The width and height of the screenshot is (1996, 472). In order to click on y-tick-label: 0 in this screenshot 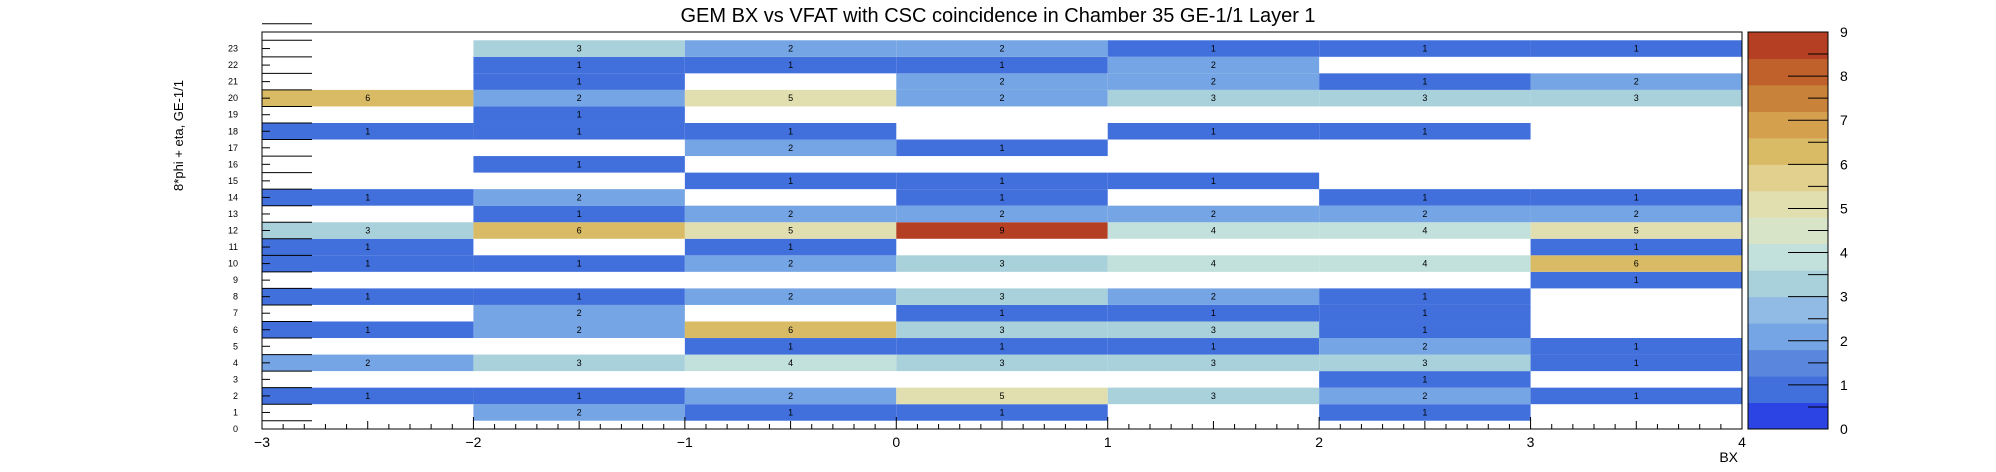, I will do `click(235, 429)`.